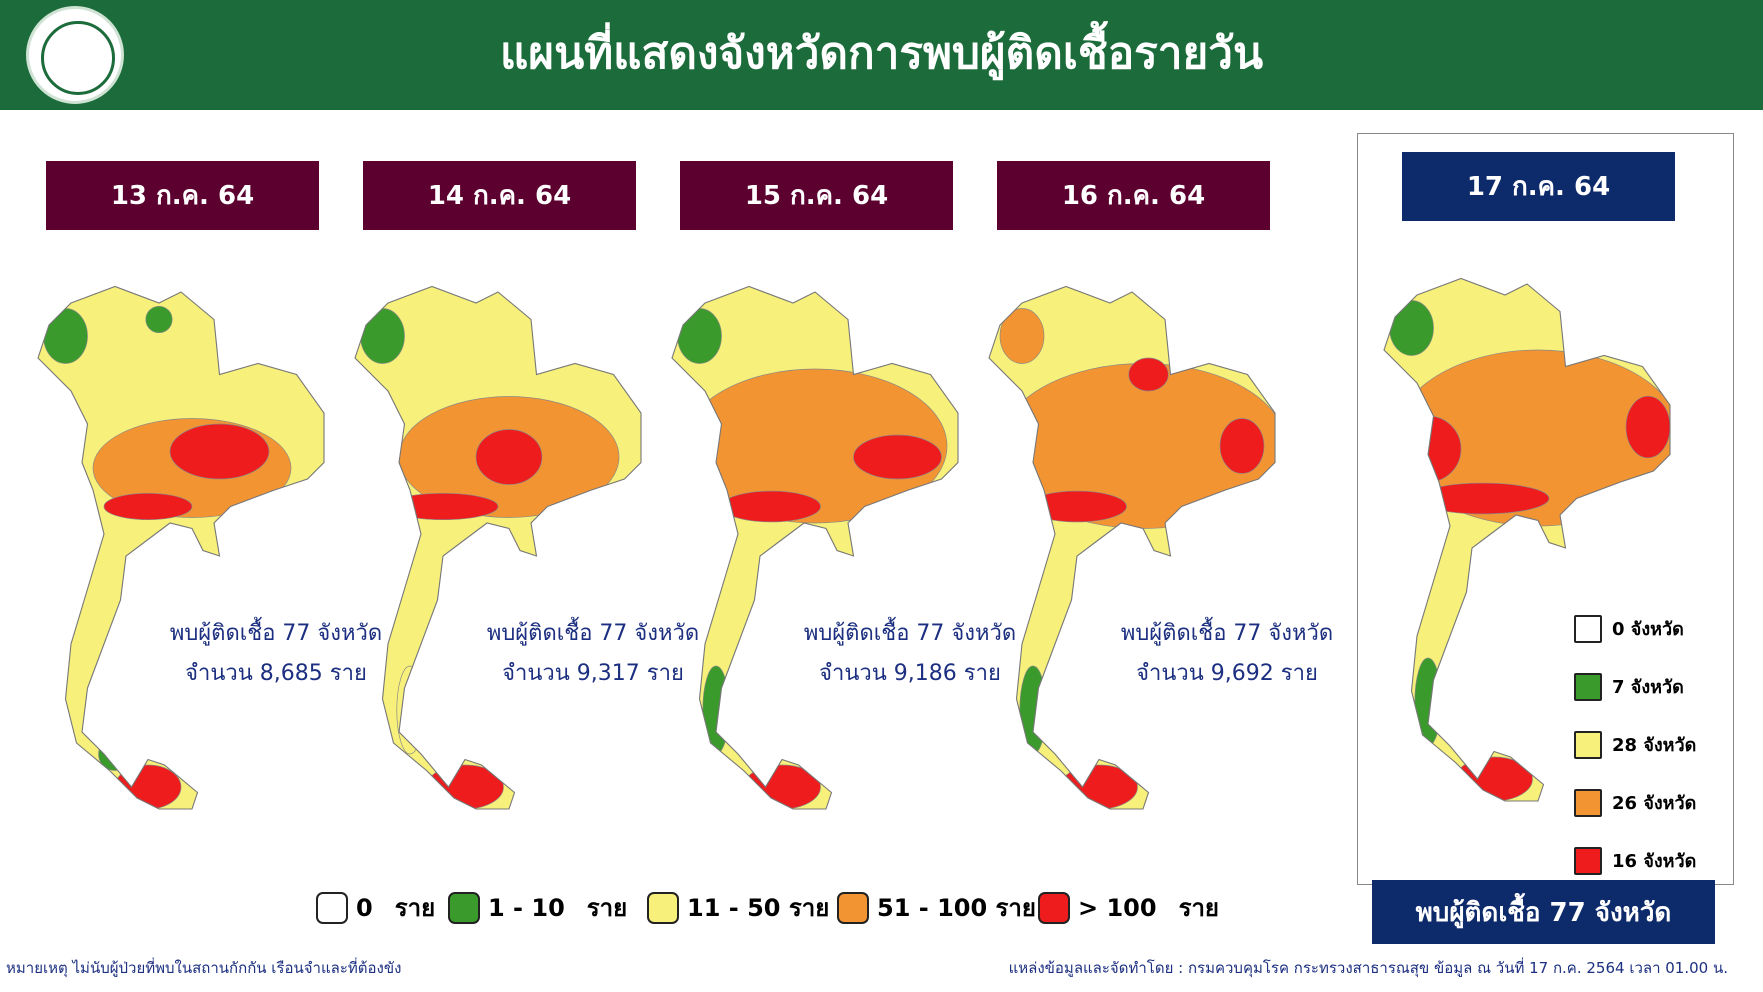  What do you see at coordinates (1648, 687) in the screenshot?
I see `latest-legend-label: 7 จังหวัด` at bounding box center [1648, 687].